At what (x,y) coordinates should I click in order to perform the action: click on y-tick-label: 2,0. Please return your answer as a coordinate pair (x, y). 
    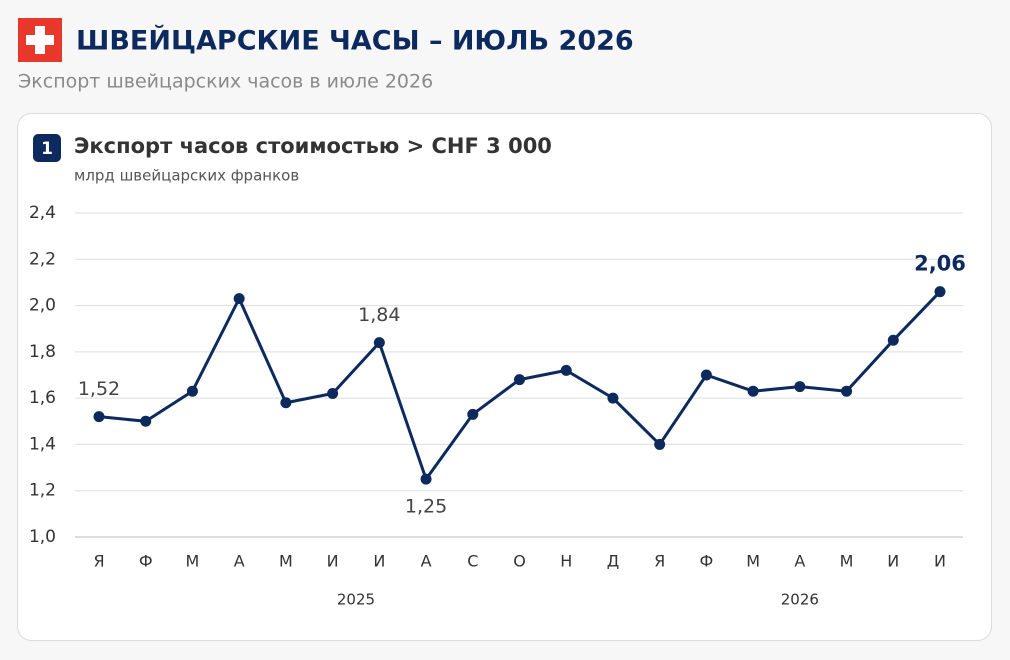
    Looking at the image, I should click on (42, 306).